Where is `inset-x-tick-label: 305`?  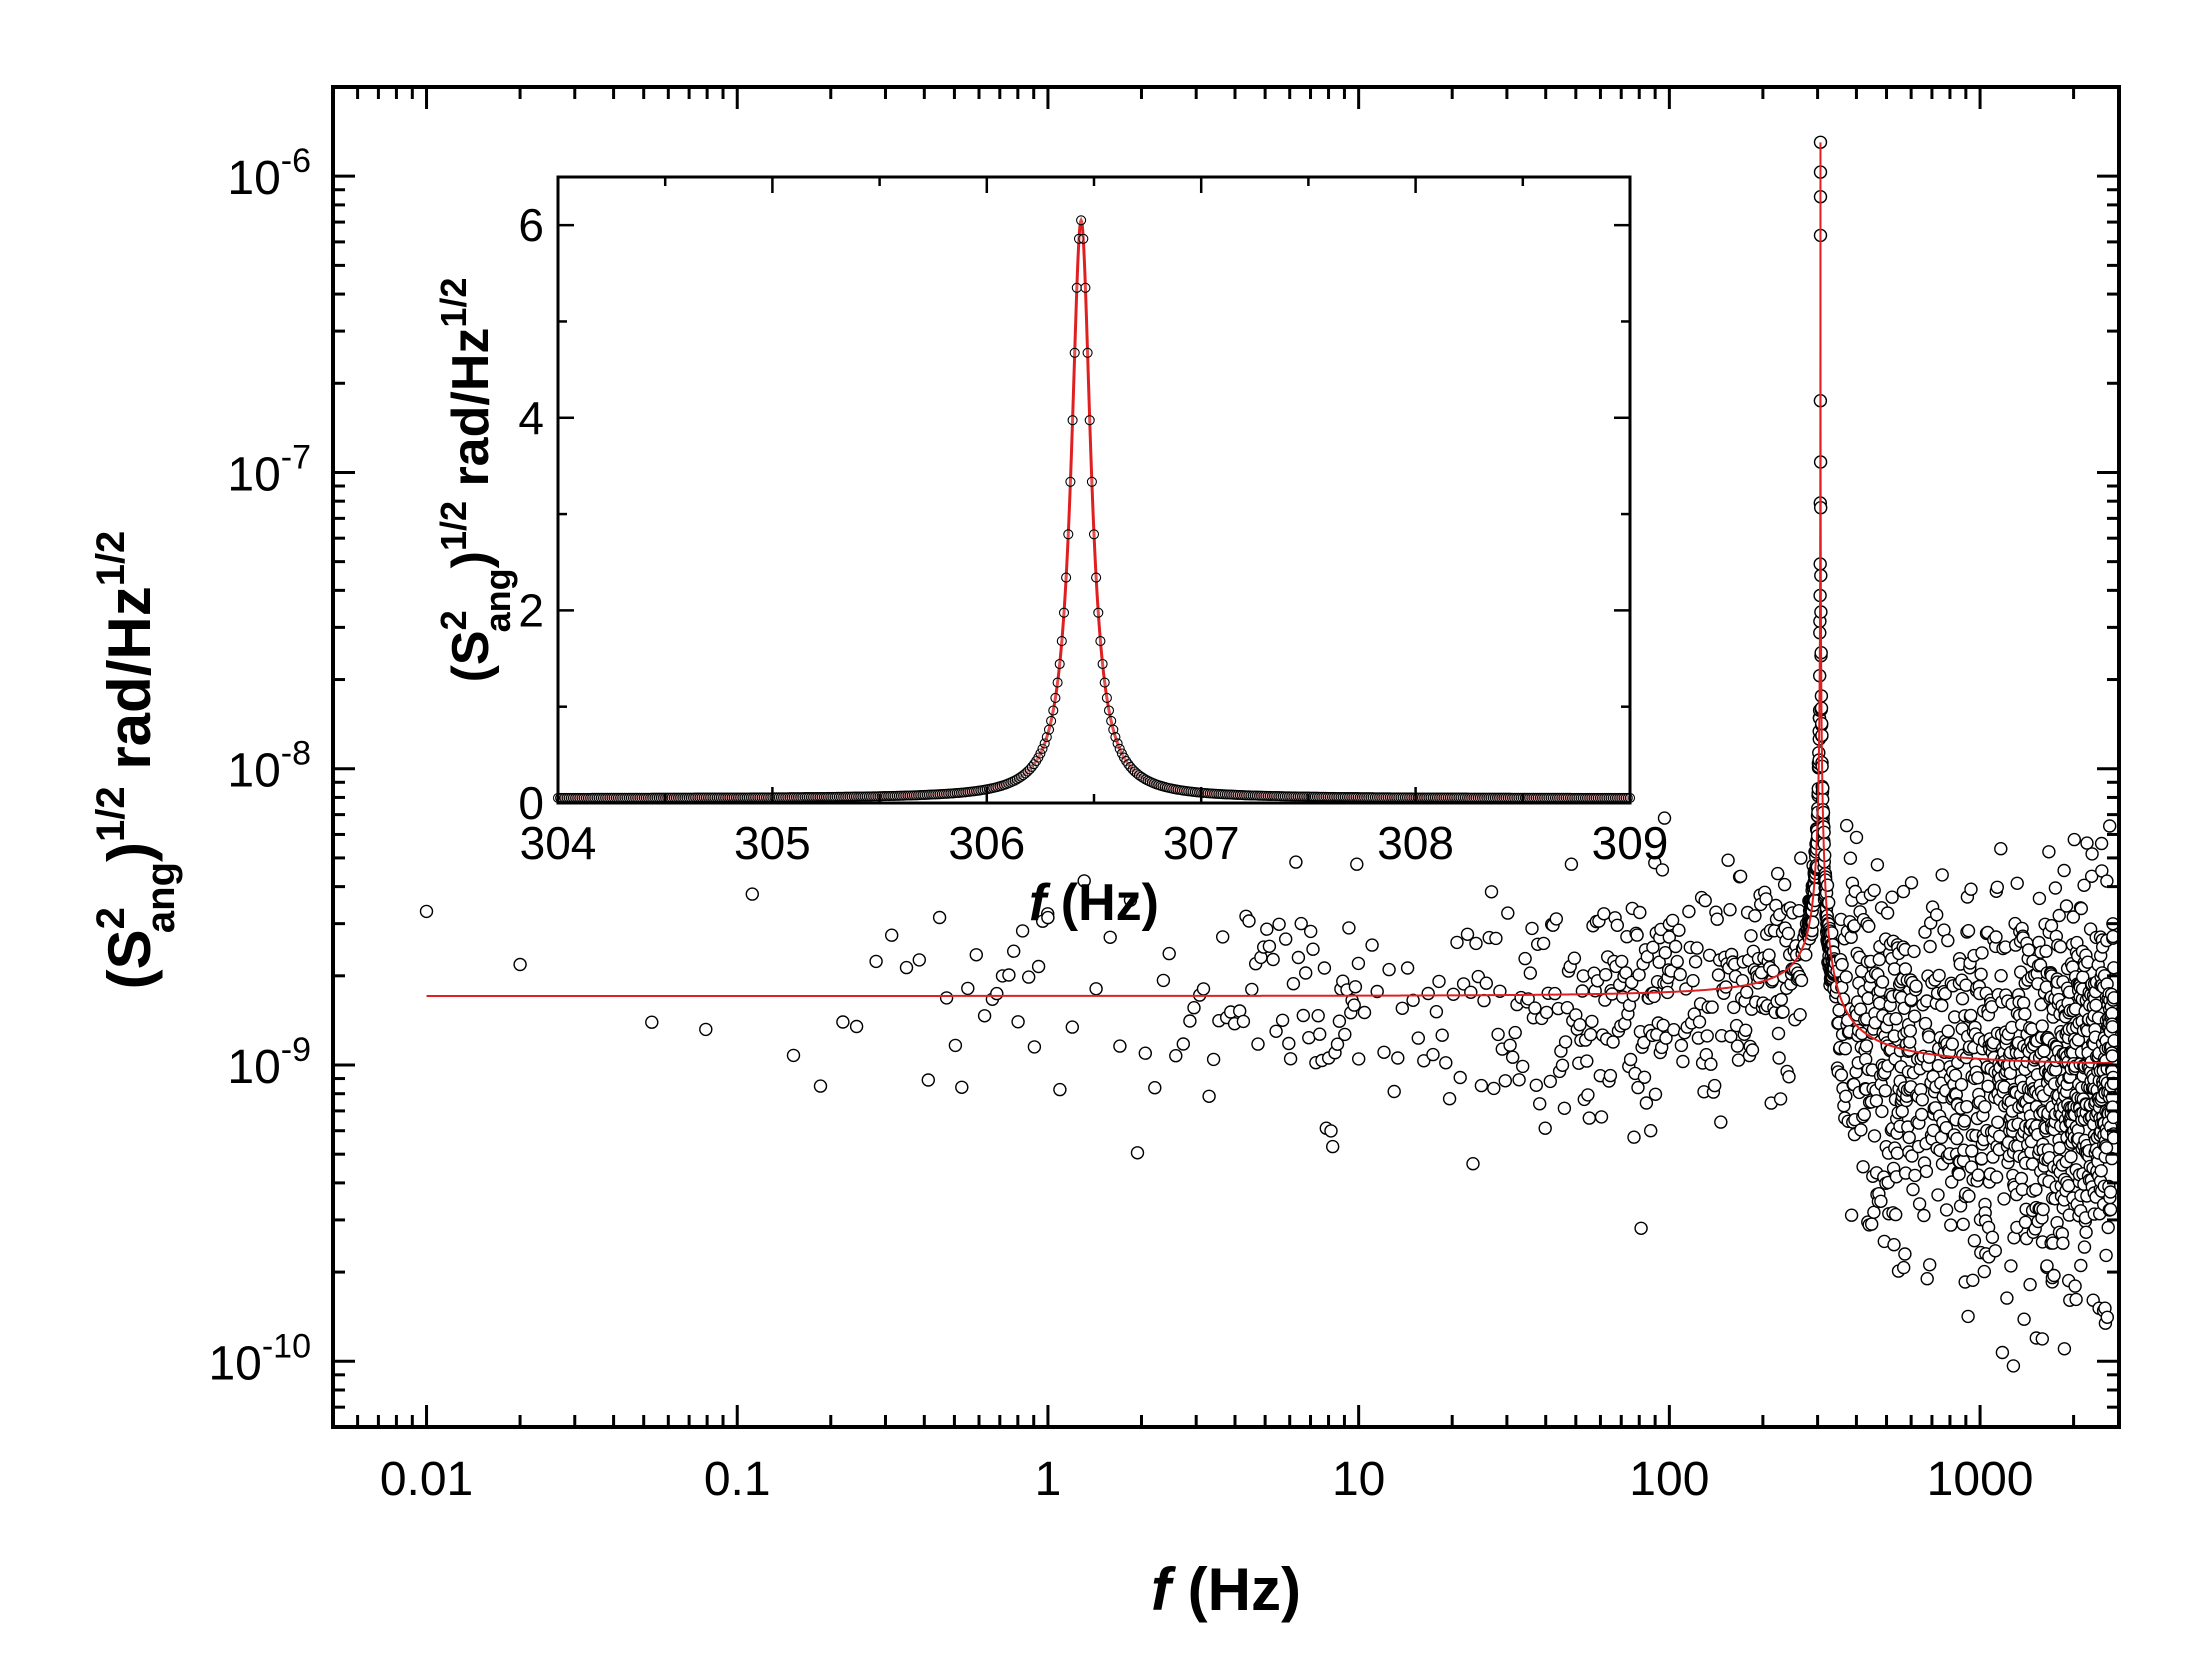
inset-x-tick-label: 305 is located at coordinates (772, 843).